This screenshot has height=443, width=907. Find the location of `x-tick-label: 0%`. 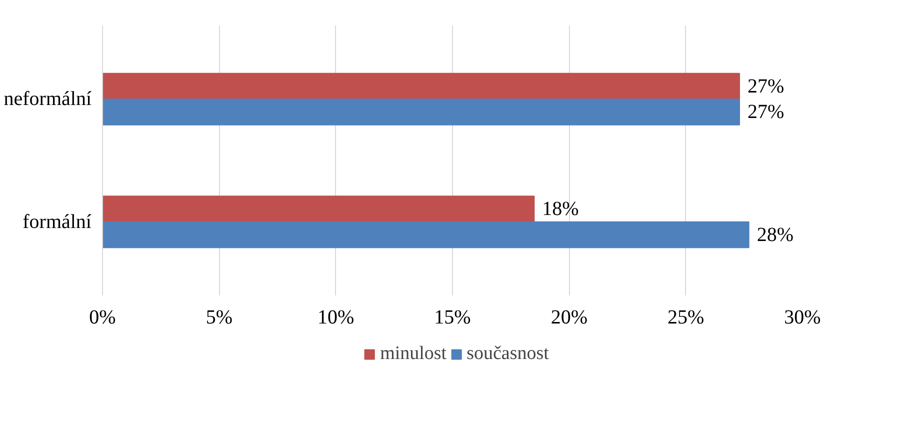

x-tick-label: 0% is located at coordinates (102, 317).